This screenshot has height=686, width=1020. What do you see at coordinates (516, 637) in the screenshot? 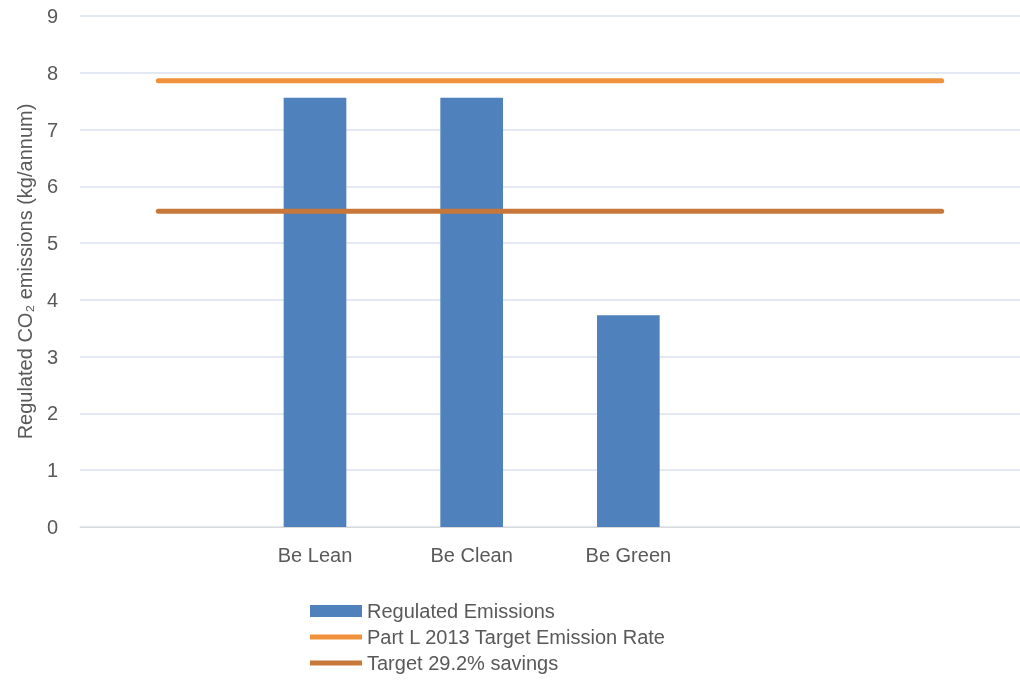
I see `legend-label: Part L 2013 Target Emission Rate` at bounding box center [516, 637].